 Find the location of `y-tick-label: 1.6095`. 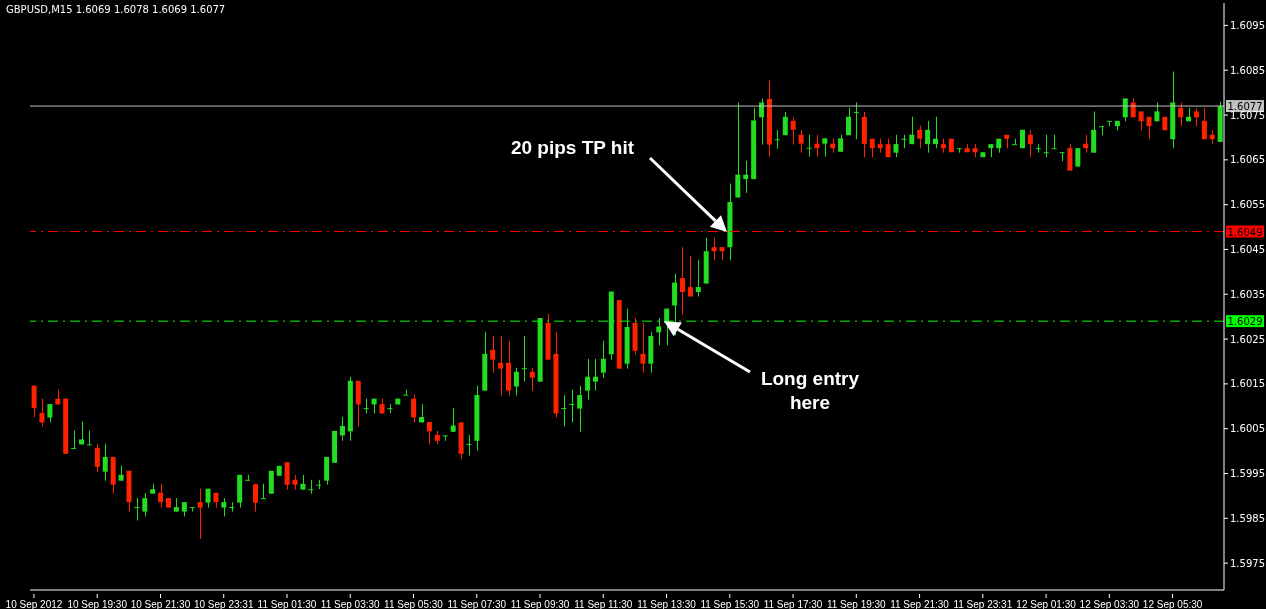

y-tick-label: 1.6095 is located at coordinates (1247, 25).